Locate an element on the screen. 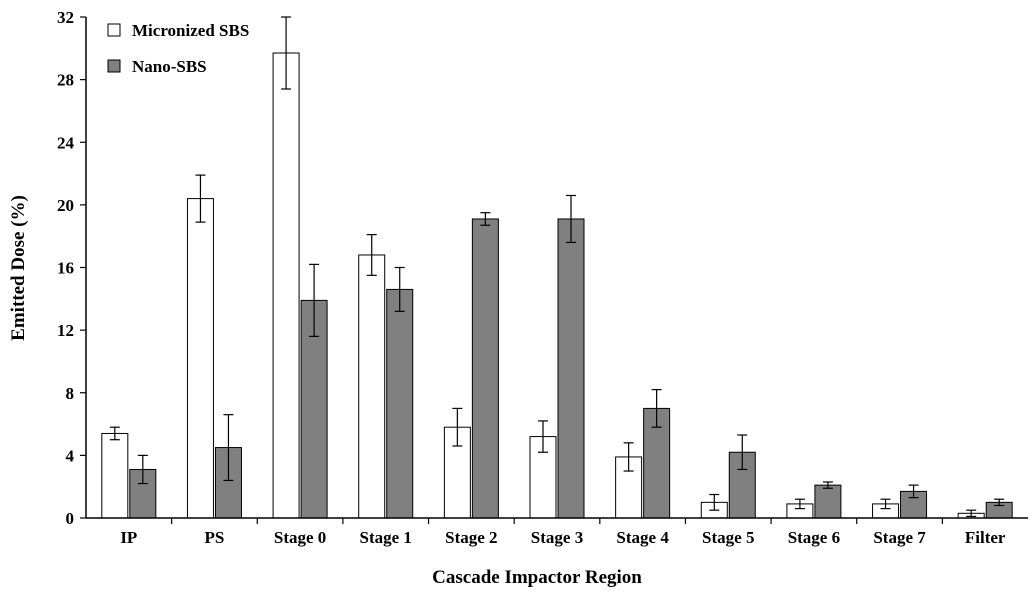 Image resolution: width=1032 pixels, height=592 pixels. x-tick-label: Stage 3 is located at coordinates (557, 537).